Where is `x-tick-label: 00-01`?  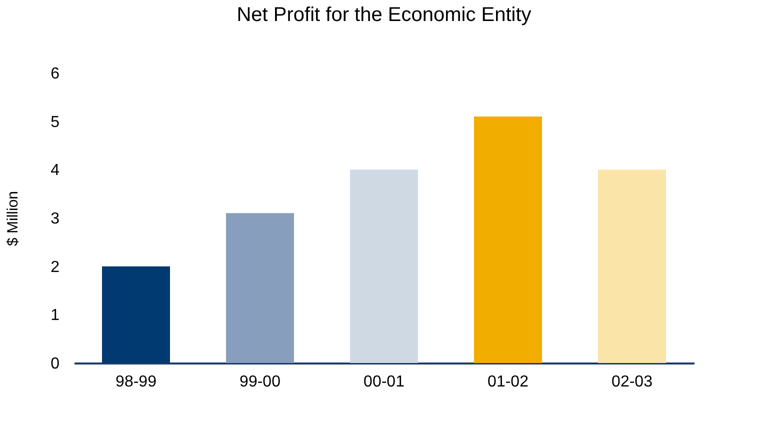
x-tick-label: 00-01 is located at coordinates (384, 382).